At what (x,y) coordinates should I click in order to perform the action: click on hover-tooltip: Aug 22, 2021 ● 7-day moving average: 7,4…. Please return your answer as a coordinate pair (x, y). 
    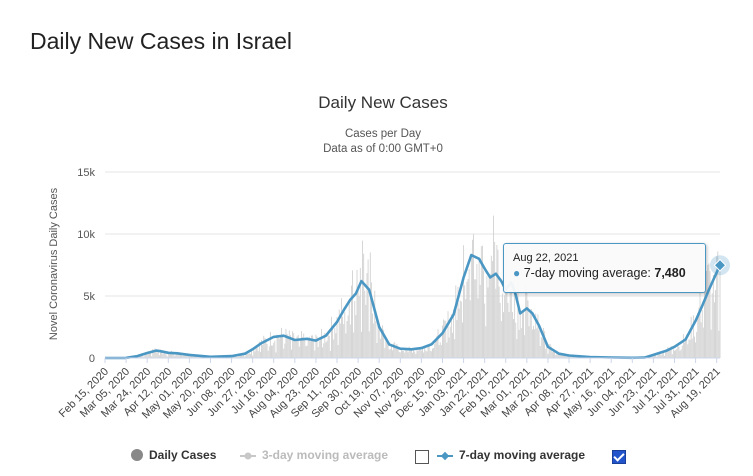
    Looking at the image, I should click on (604, 268).